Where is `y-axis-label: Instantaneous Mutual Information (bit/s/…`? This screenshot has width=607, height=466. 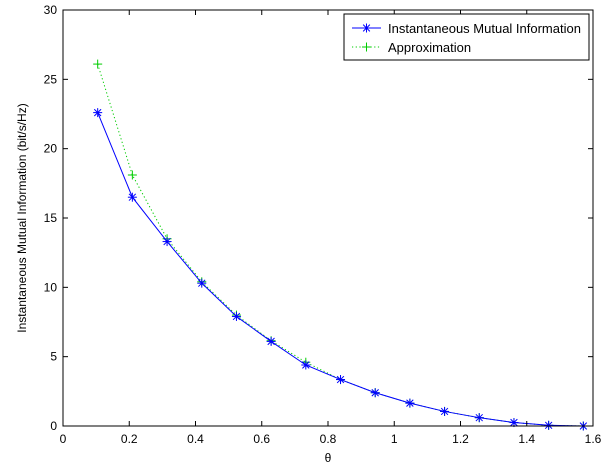
y-axis-label: Instantaneous Mutual Information (bit/s/… is located at coordinates (22, 217).